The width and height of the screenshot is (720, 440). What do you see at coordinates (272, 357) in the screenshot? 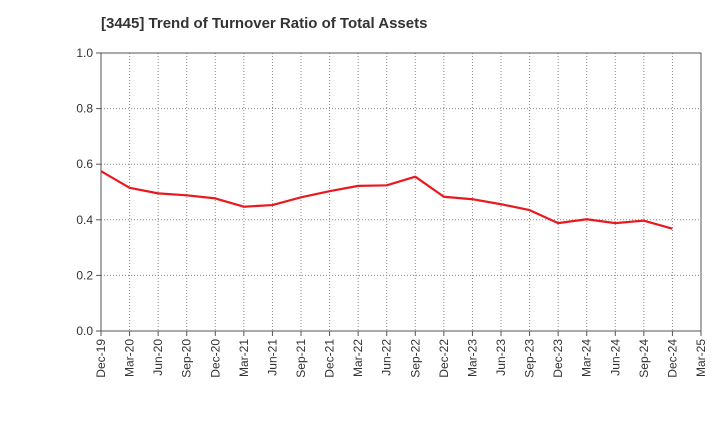
I see `x-tick-label: Jun-21` at bounding box center [272, 357].